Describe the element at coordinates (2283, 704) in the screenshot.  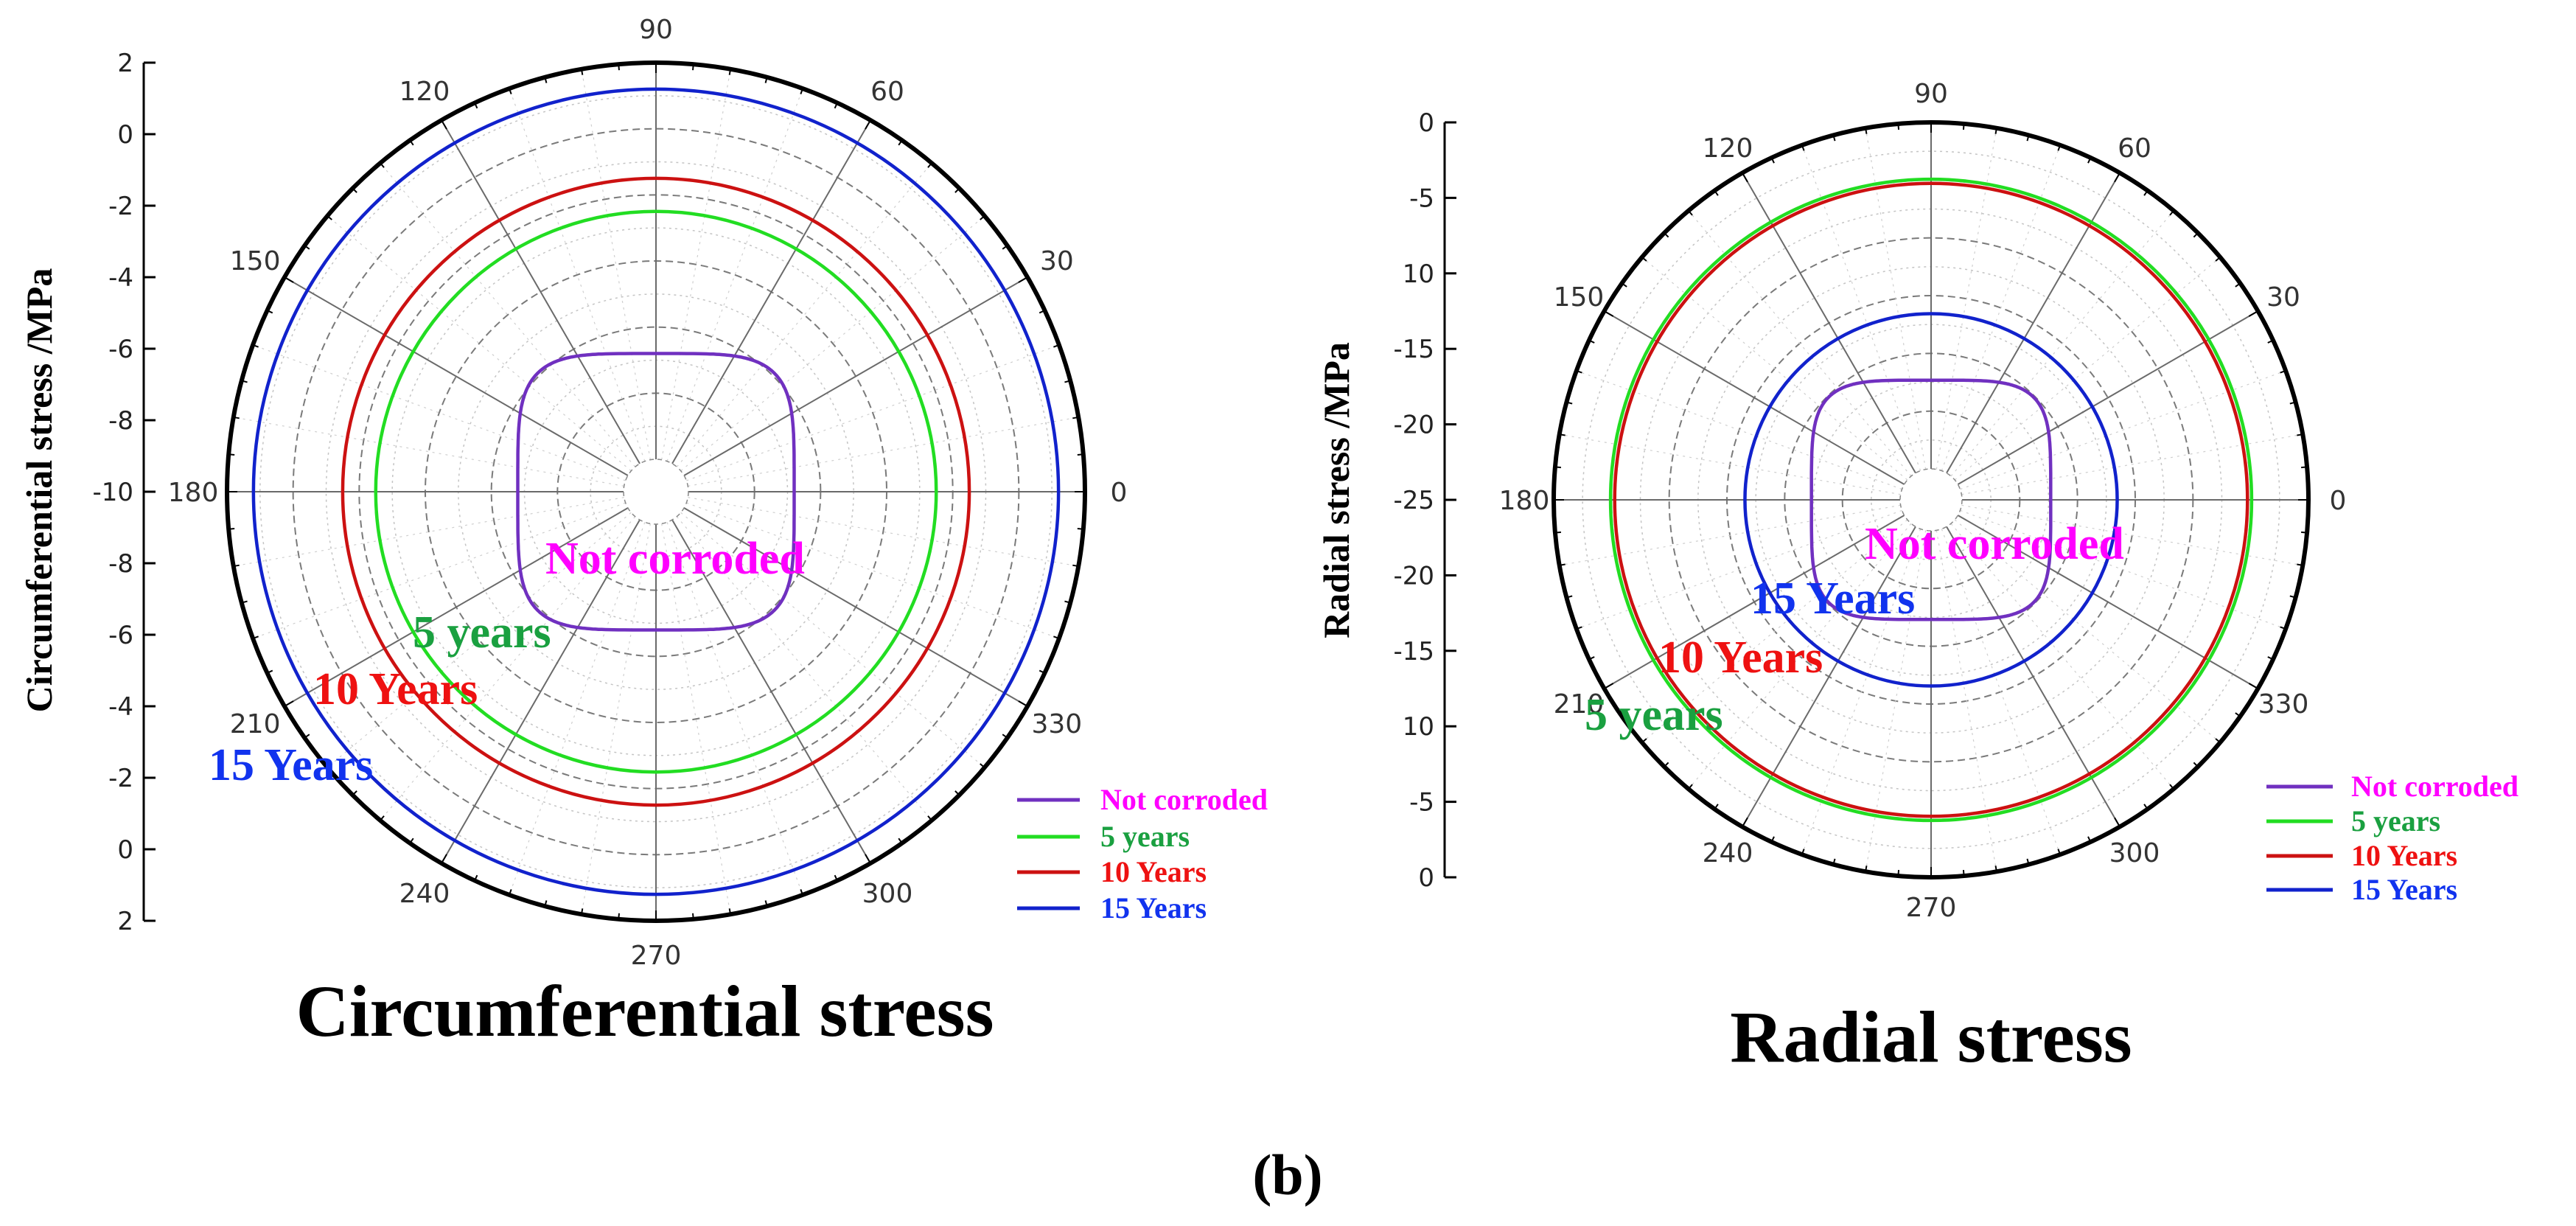
I see `angle-label-330-right: 330` at that location.